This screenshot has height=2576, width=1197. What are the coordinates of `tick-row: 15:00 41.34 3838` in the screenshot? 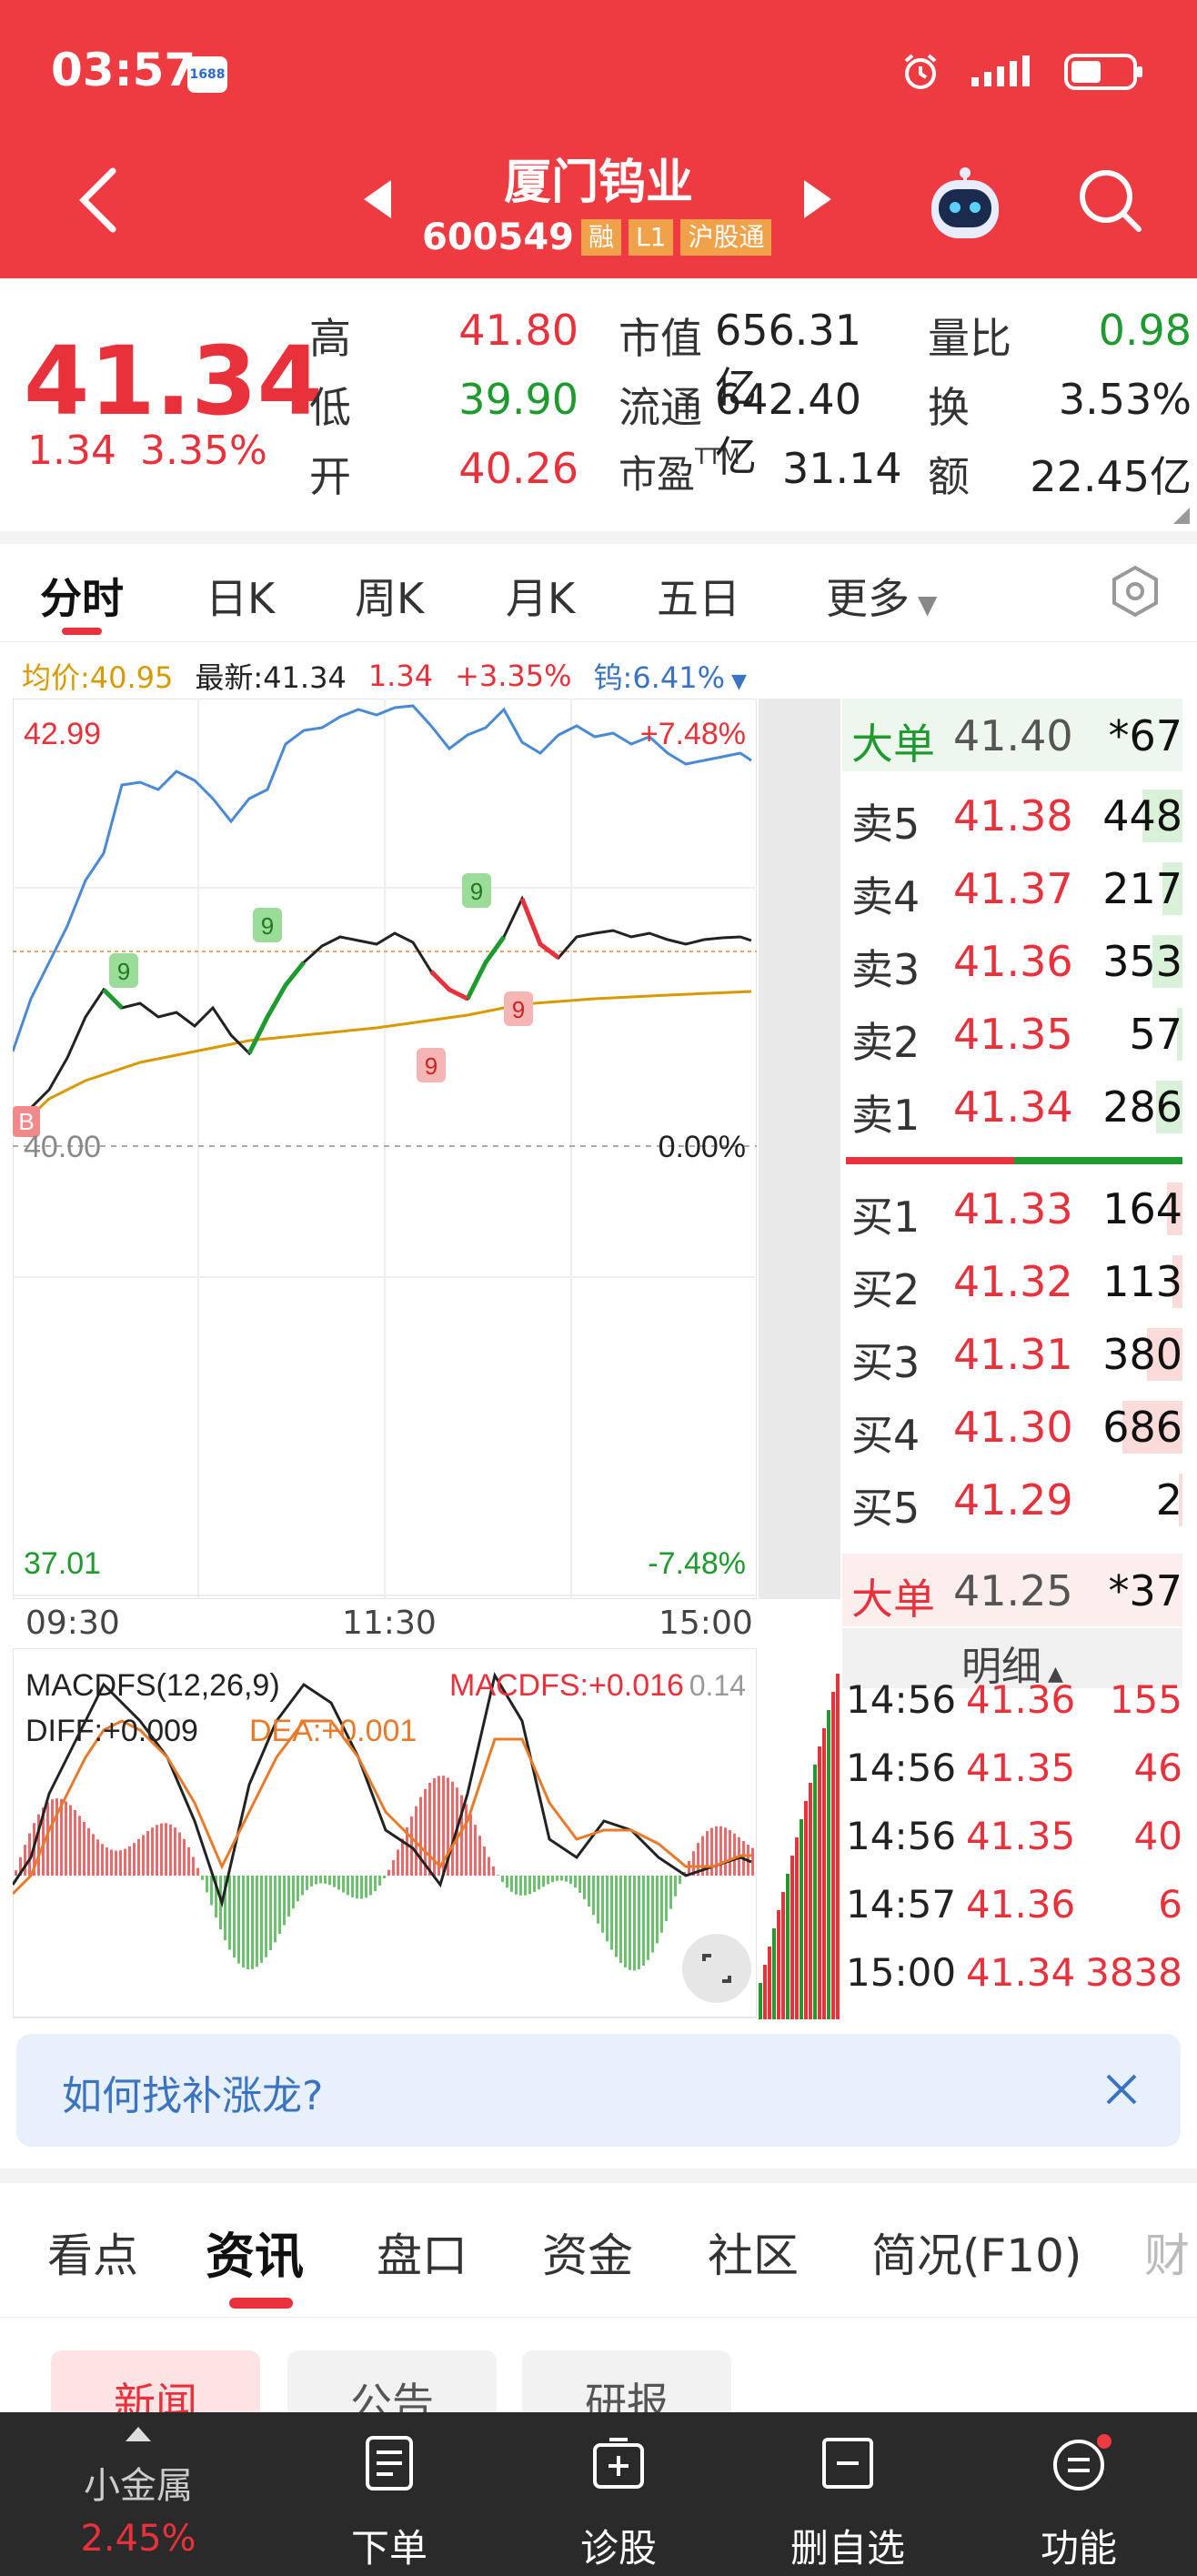 It's located at (1014, 1984).